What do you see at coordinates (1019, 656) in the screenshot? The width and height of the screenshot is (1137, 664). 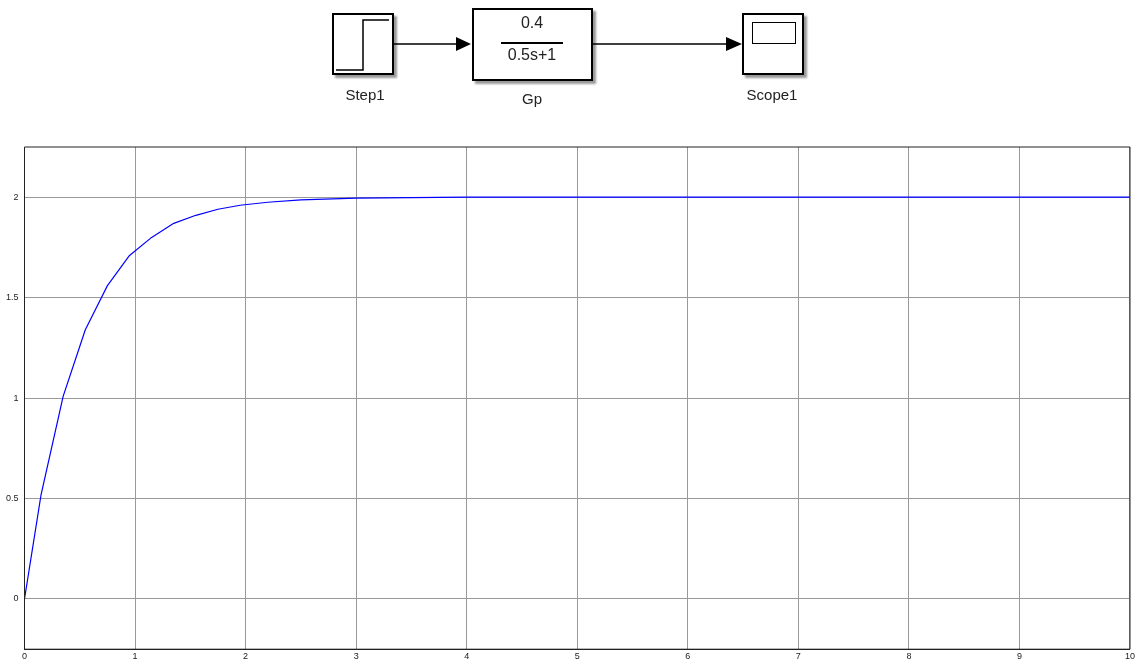 I see `x-tick-label: 9` at bounding box center [1019, 656].